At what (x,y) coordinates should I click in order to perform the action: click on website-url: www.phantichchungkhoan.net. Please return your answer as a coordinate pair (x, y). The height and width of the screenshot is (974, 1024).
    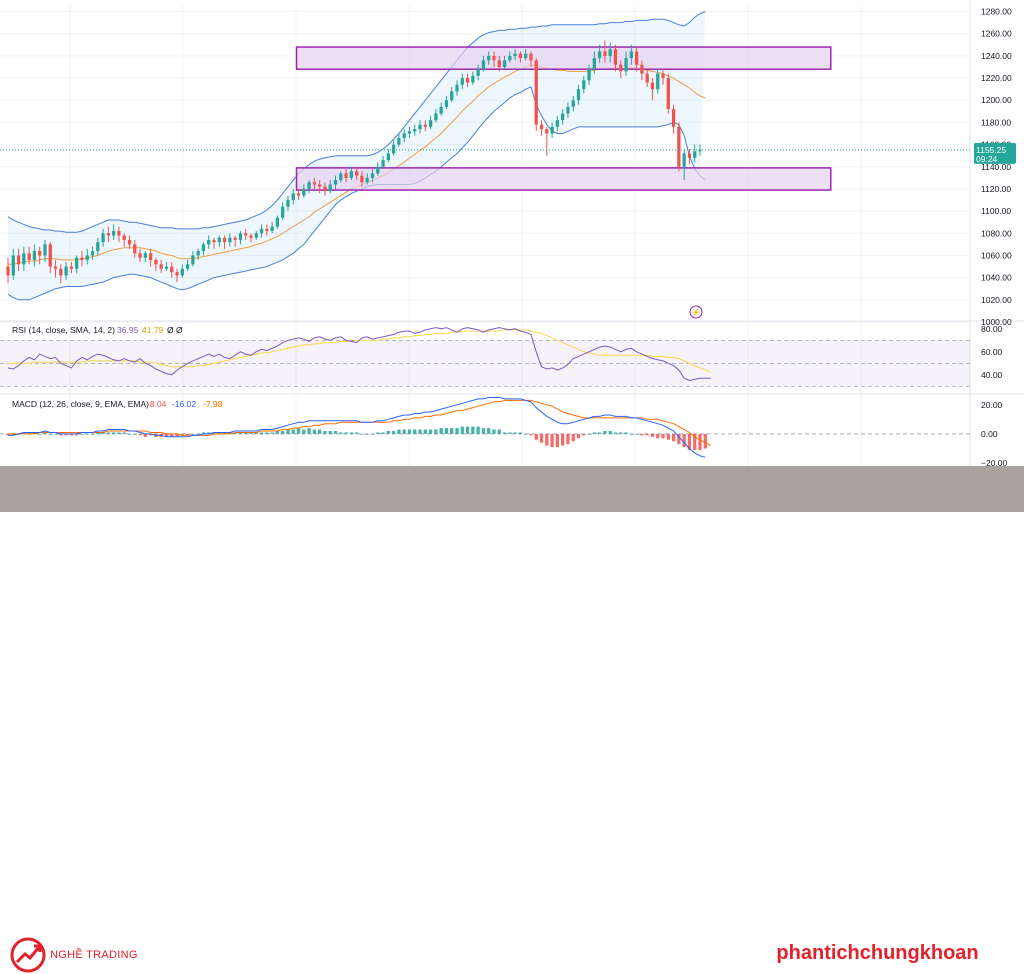
    Looking at the image, I should click on (870, 953).